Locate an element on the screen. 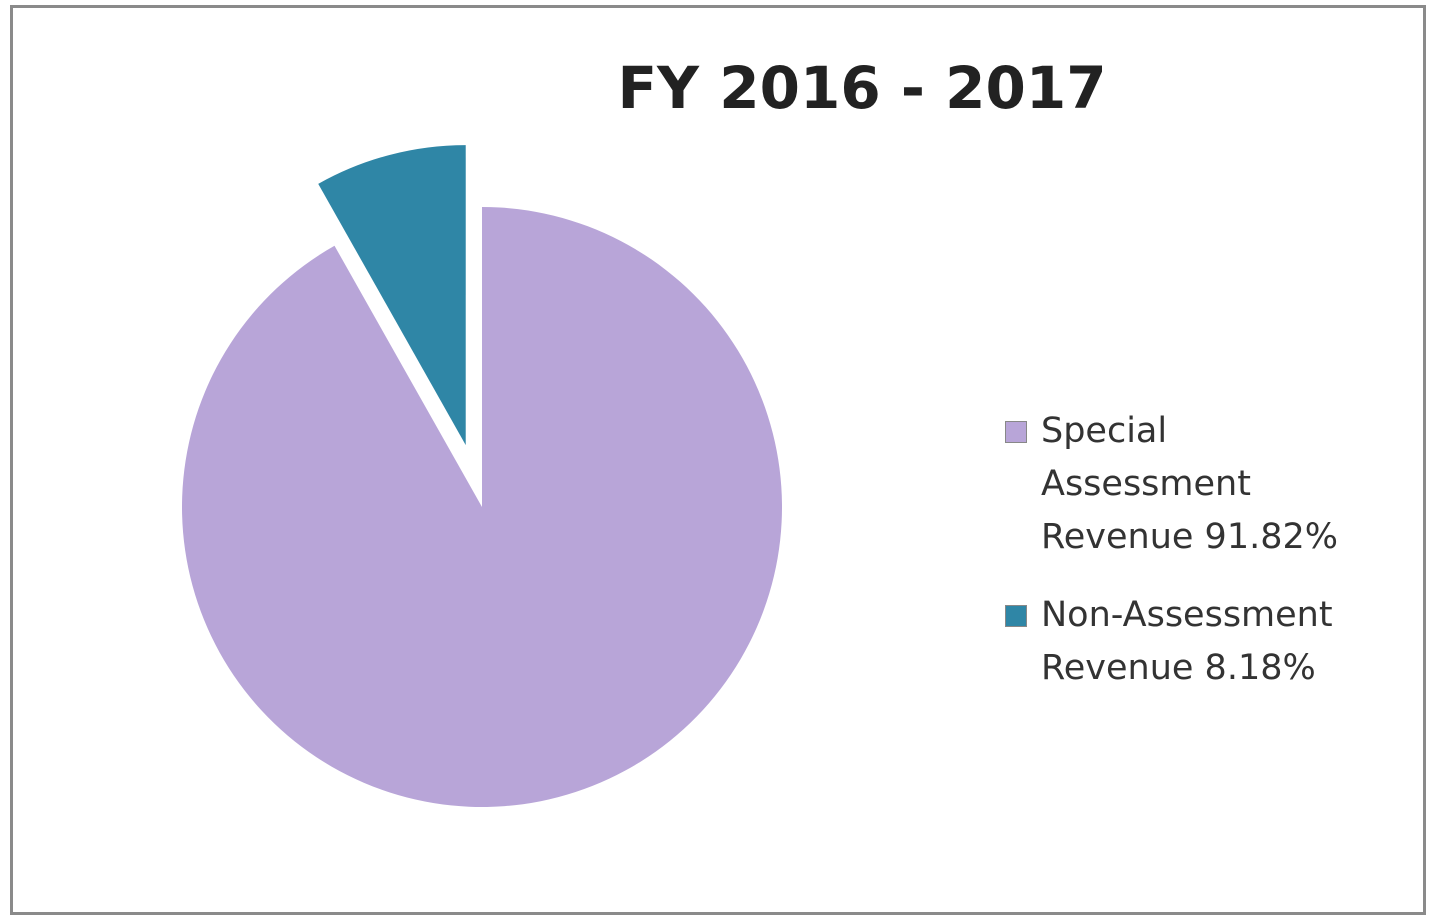  chart-title: FY 2016 - 2017 is located at coordinates (861, 88).